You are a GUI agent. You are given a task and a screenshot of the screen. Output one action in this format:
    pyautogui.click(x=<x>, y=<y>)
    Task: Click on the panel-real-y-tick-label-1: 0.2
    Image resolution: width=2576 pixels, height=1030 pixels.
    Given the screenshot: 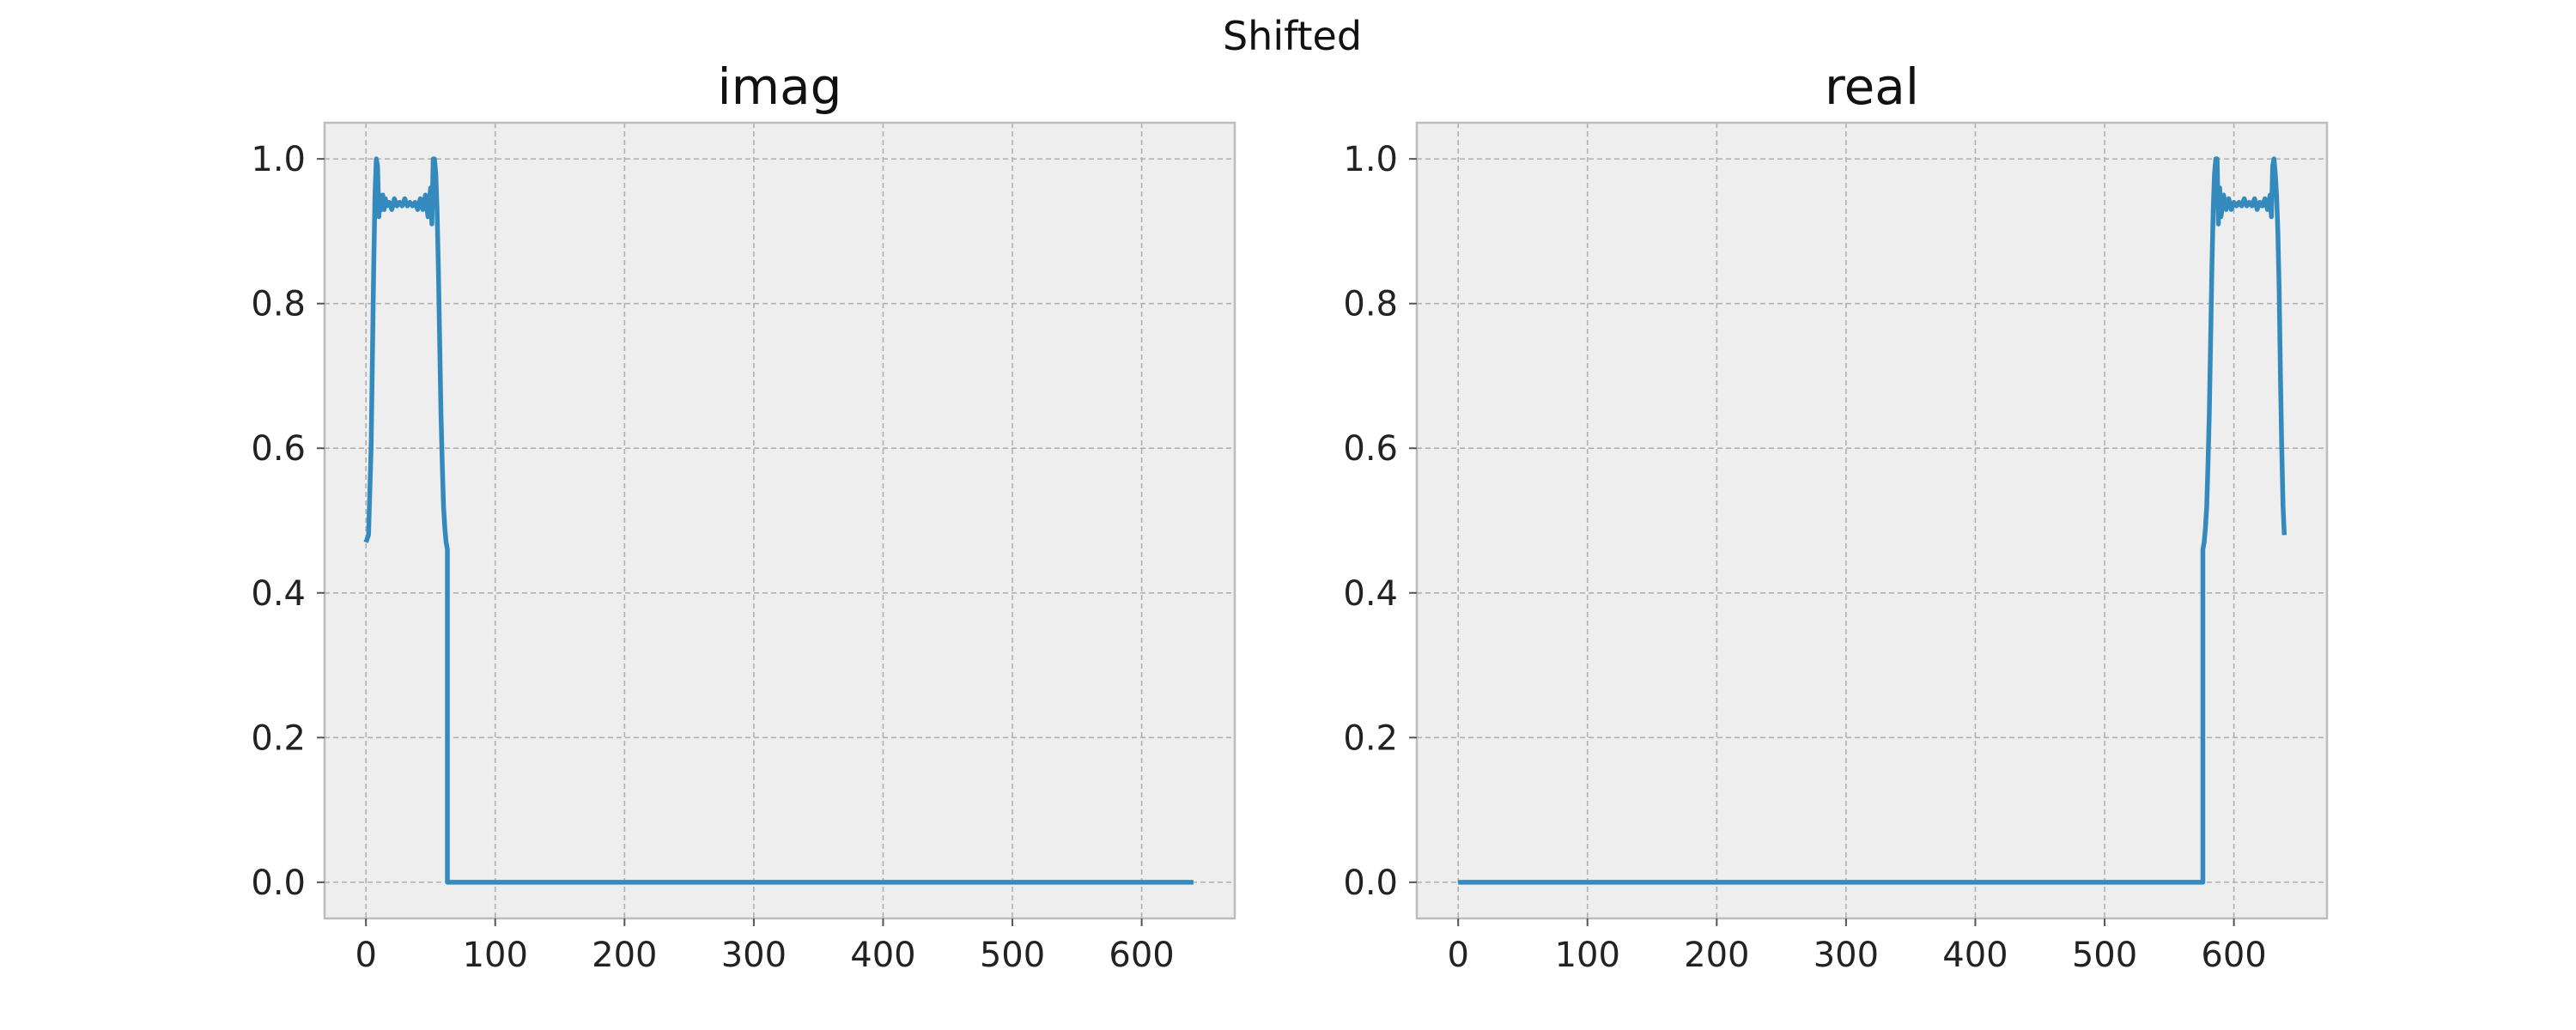 What is the action you would take?
    pyautogui.click(x=1371, y=738)
    